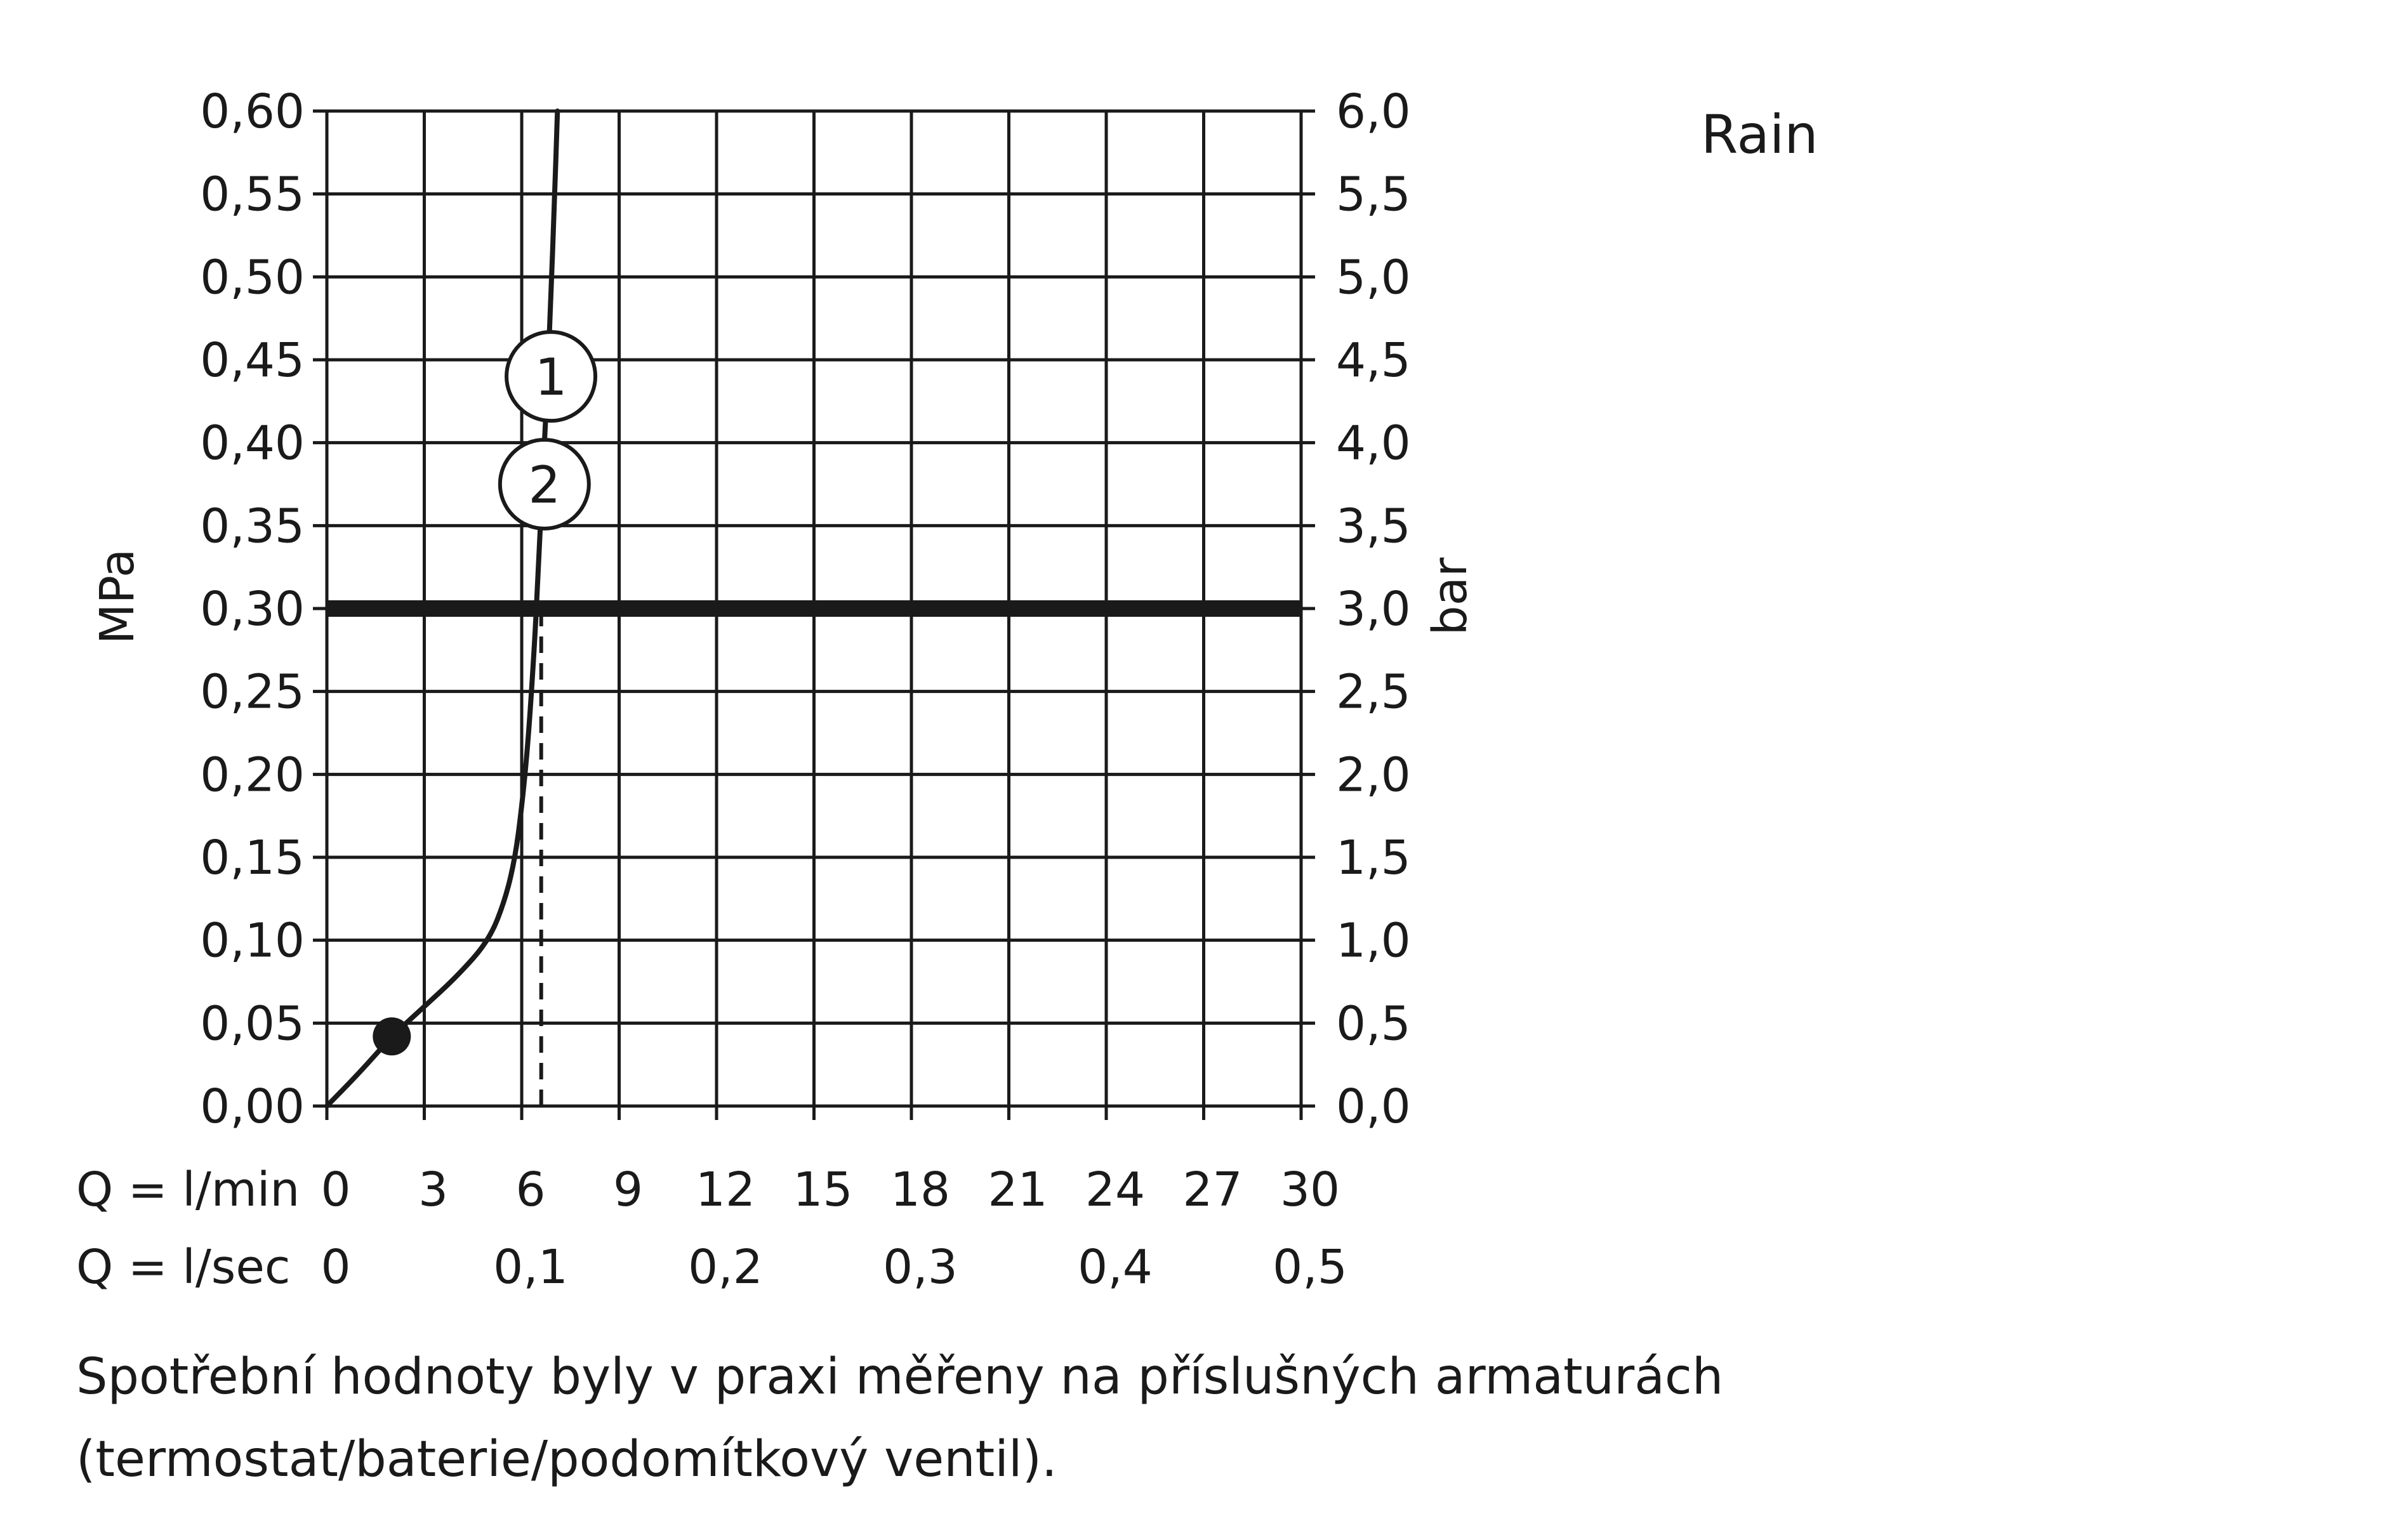 The image size is (2408, 1535). What do you see at coordinates (1373, 1023) in the screenshot?
I see `tick-label-right: 0,5` at bounding box center [1373, 1023].